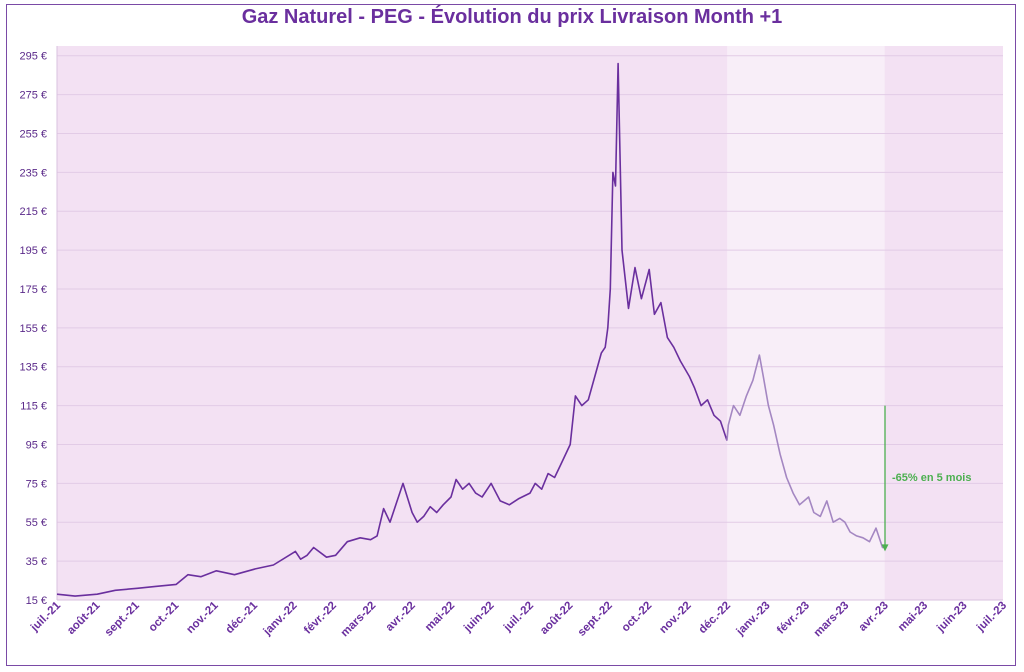 The image size is (1024, 672). Describe the element at coordinates (320, 618) in the screenshot. I see `x-tick-label: févr.-22` at that location.